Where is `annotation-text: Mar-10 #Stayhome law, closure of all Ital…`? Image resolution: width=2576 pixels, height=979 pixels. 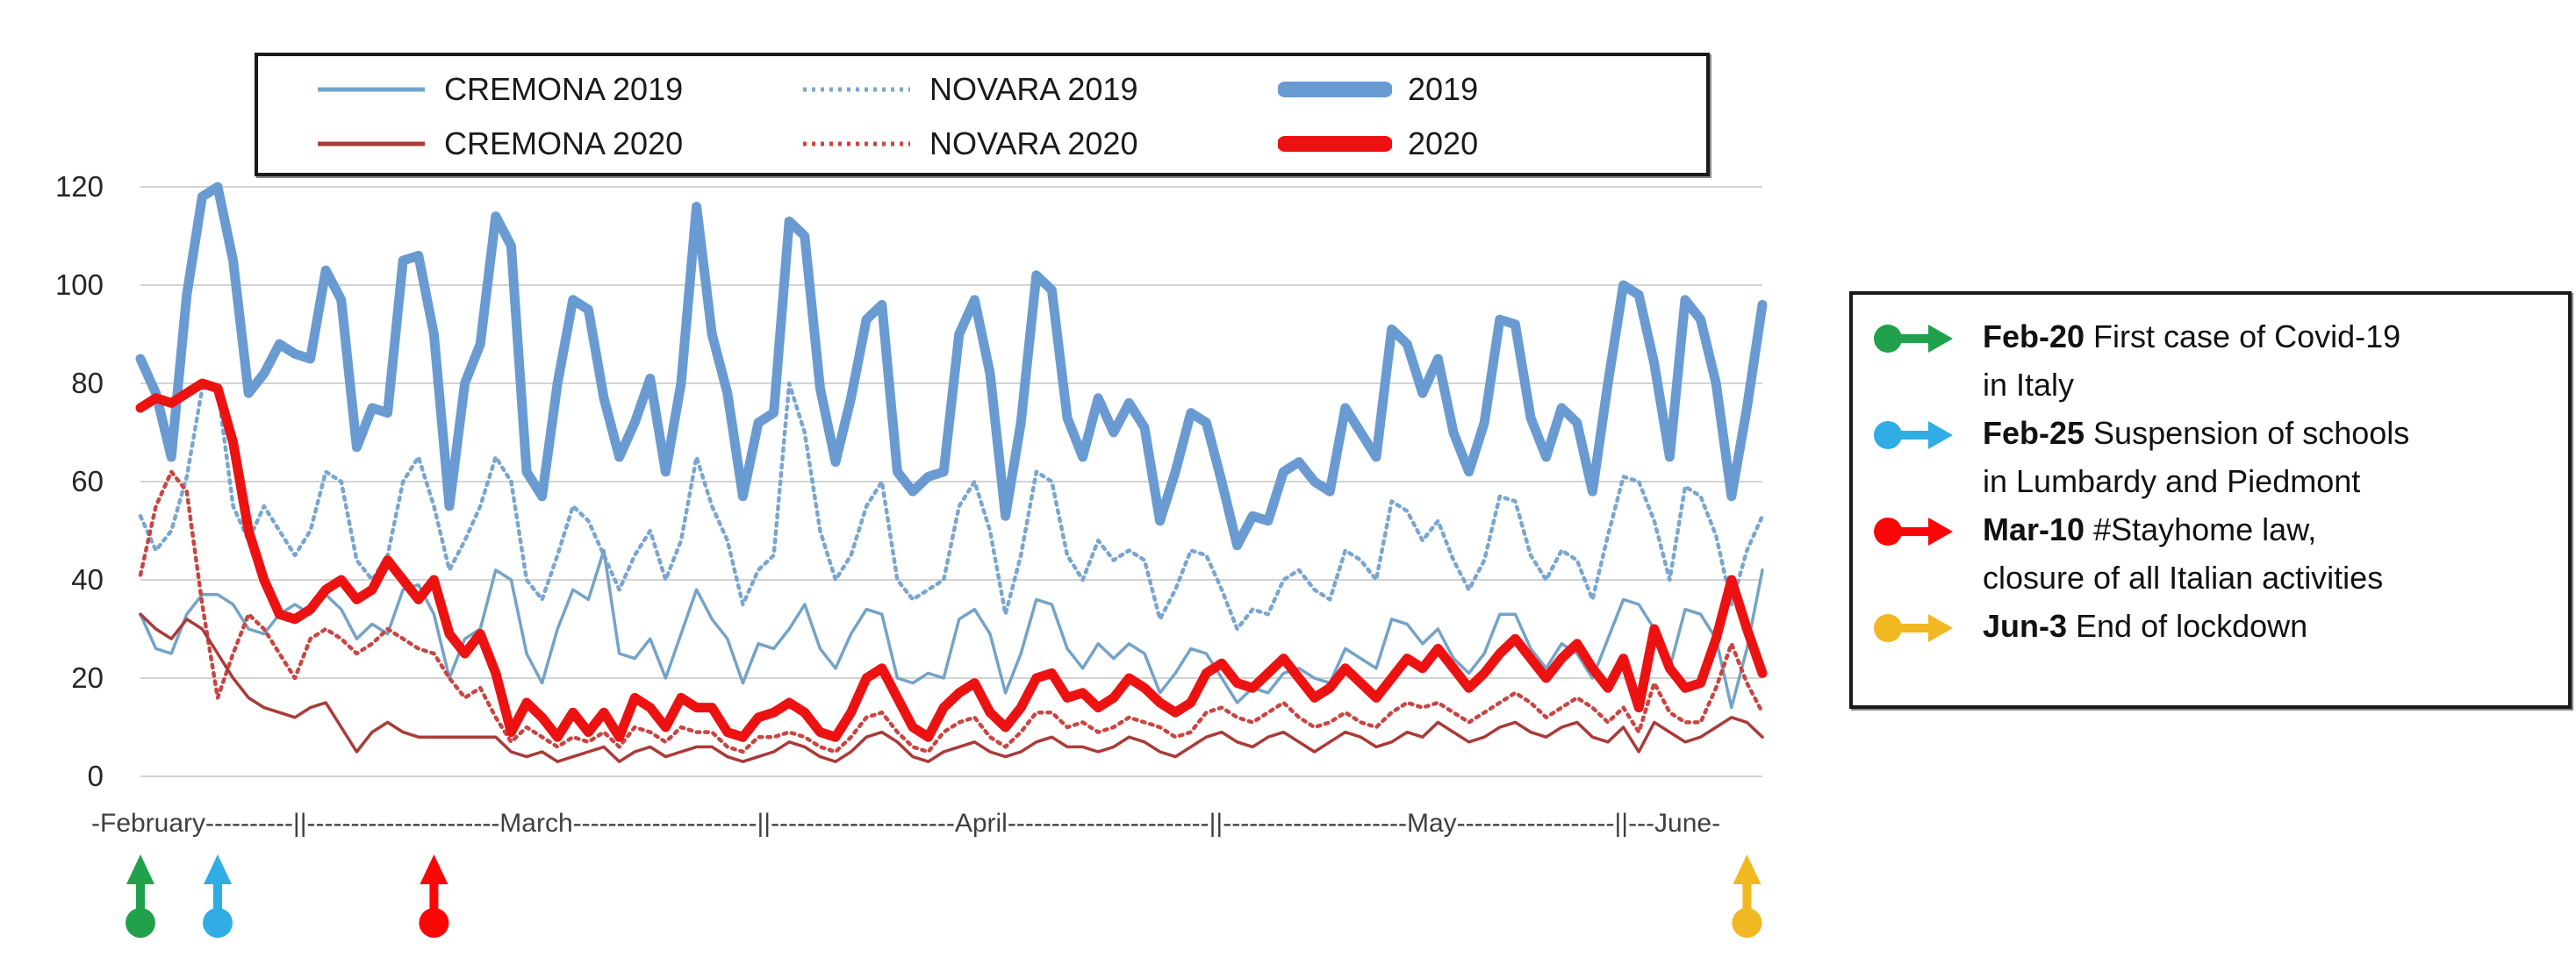
annotation-text: Mar-10 #Stayhome law, closure of all Ital… is located at coordinates (2183, 553).